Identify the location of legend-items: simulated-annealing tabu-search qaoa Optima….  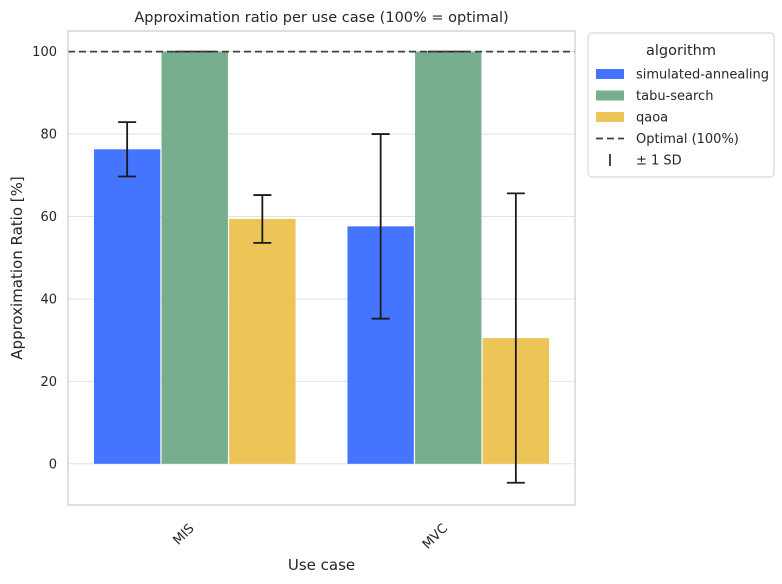
(682, 118).